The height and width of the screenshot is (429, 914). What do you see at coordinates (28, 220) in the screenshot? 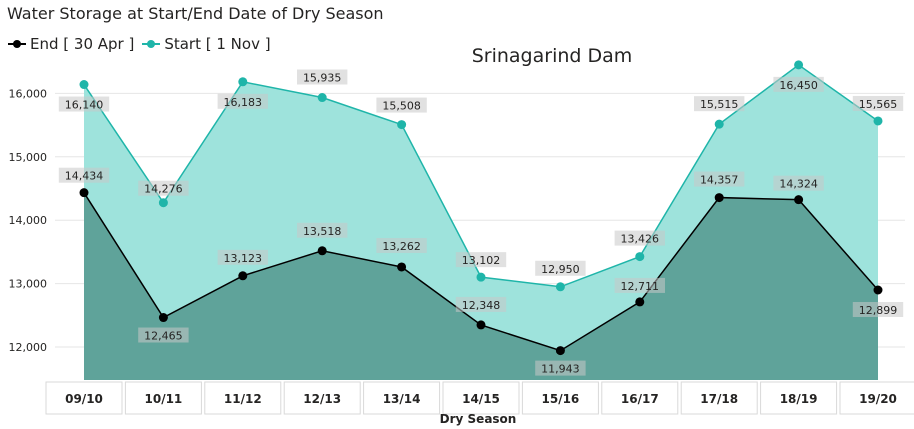
I see `y-tick-label: 14,000` at bounding box center [28, 220].